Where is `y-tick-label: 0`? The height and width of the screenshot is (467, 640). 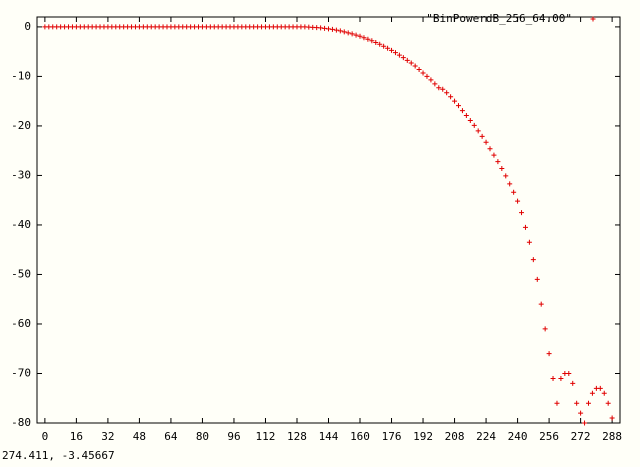 y-tick-label: 0 is located at coordinates (27, 26).